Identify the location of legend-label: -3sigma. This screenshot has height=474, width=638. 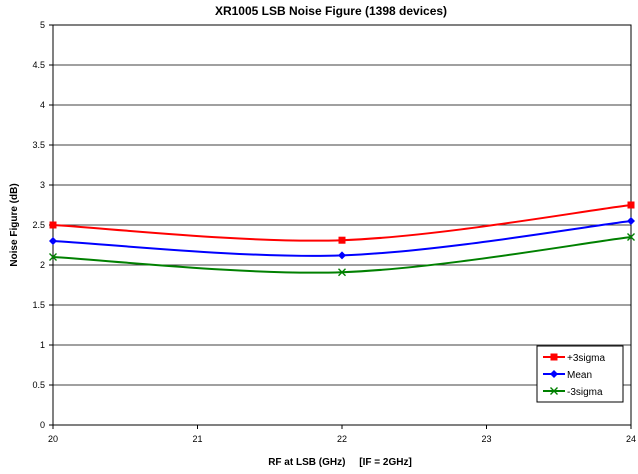
(585, 392).